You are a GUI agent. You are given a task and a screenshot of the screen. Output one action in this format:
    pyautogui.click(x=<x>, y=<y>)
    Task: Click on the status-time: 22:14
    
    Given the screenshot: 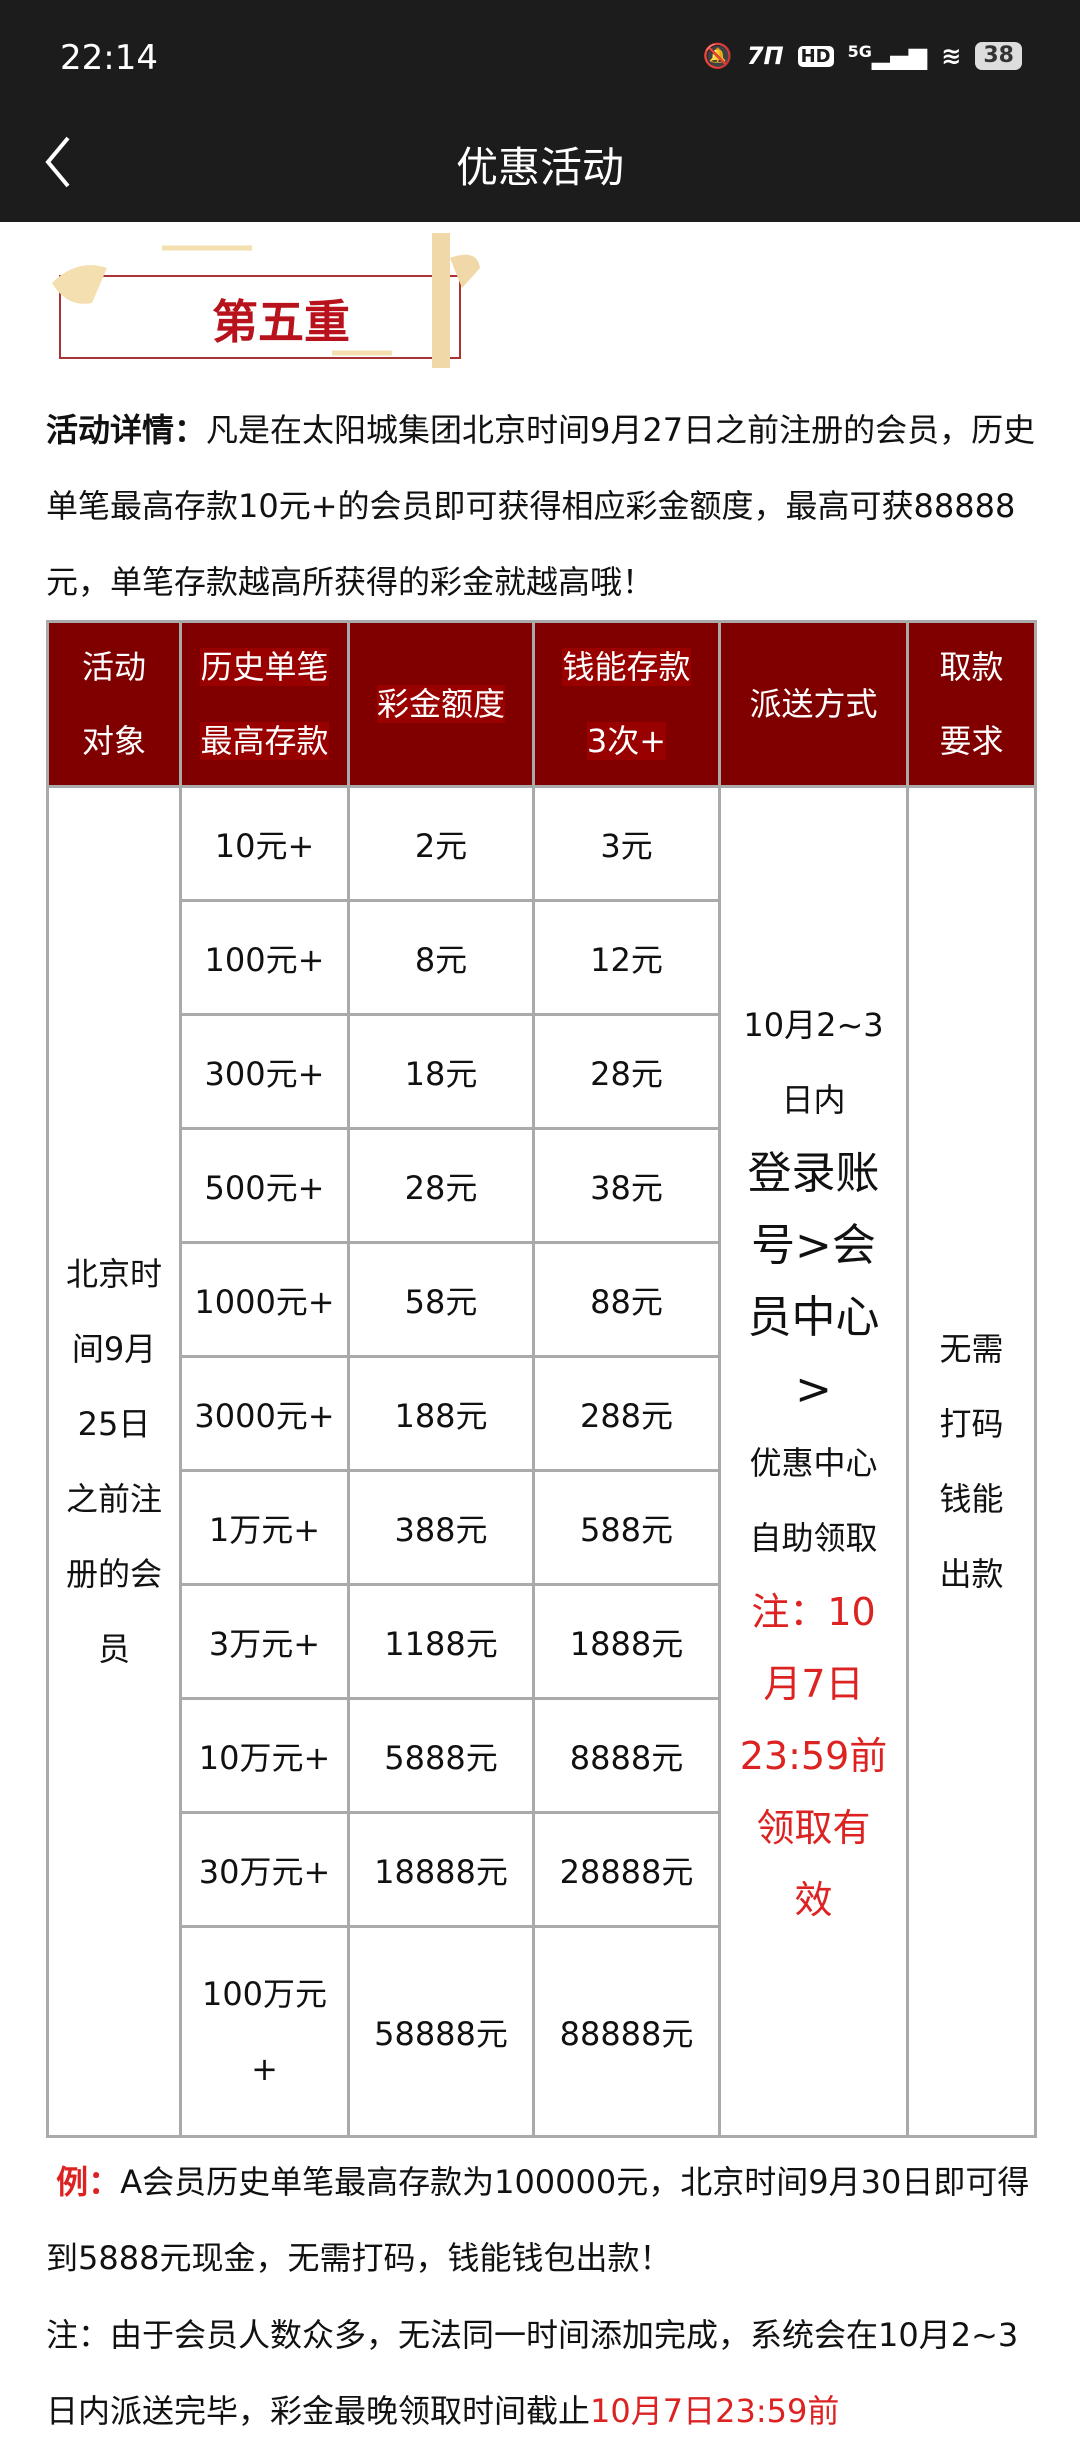 What is the action you would take?
    pyautogui.click(x=109, y=58)
    